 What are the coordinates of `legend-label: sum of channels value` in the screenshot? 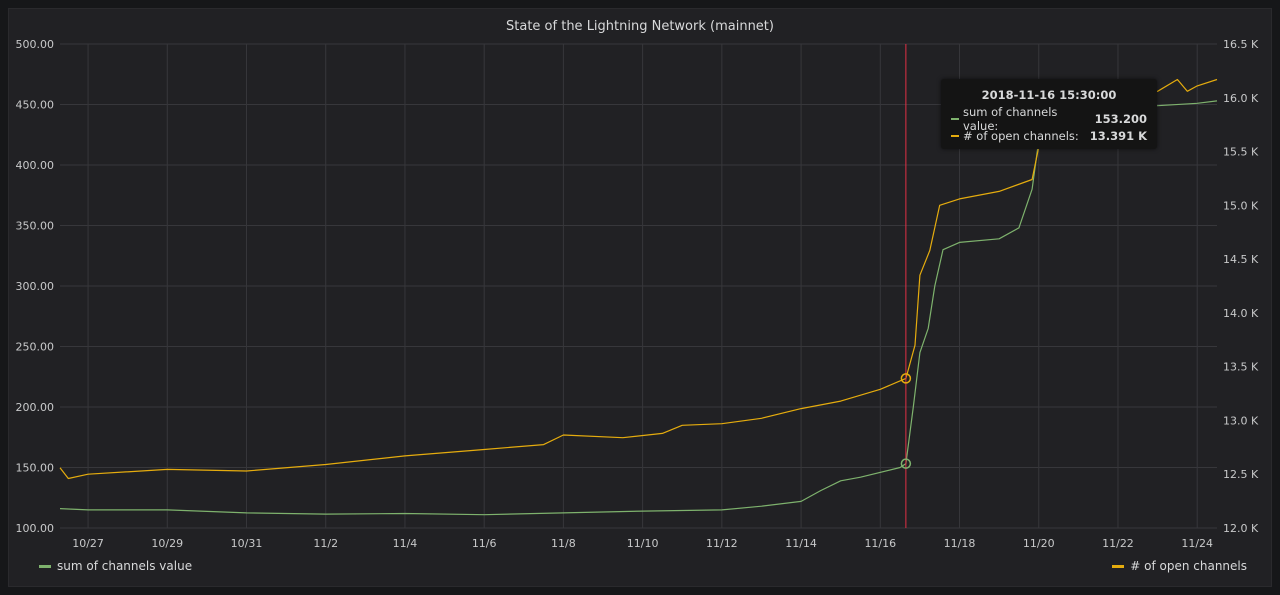 It's located at (125, 566).